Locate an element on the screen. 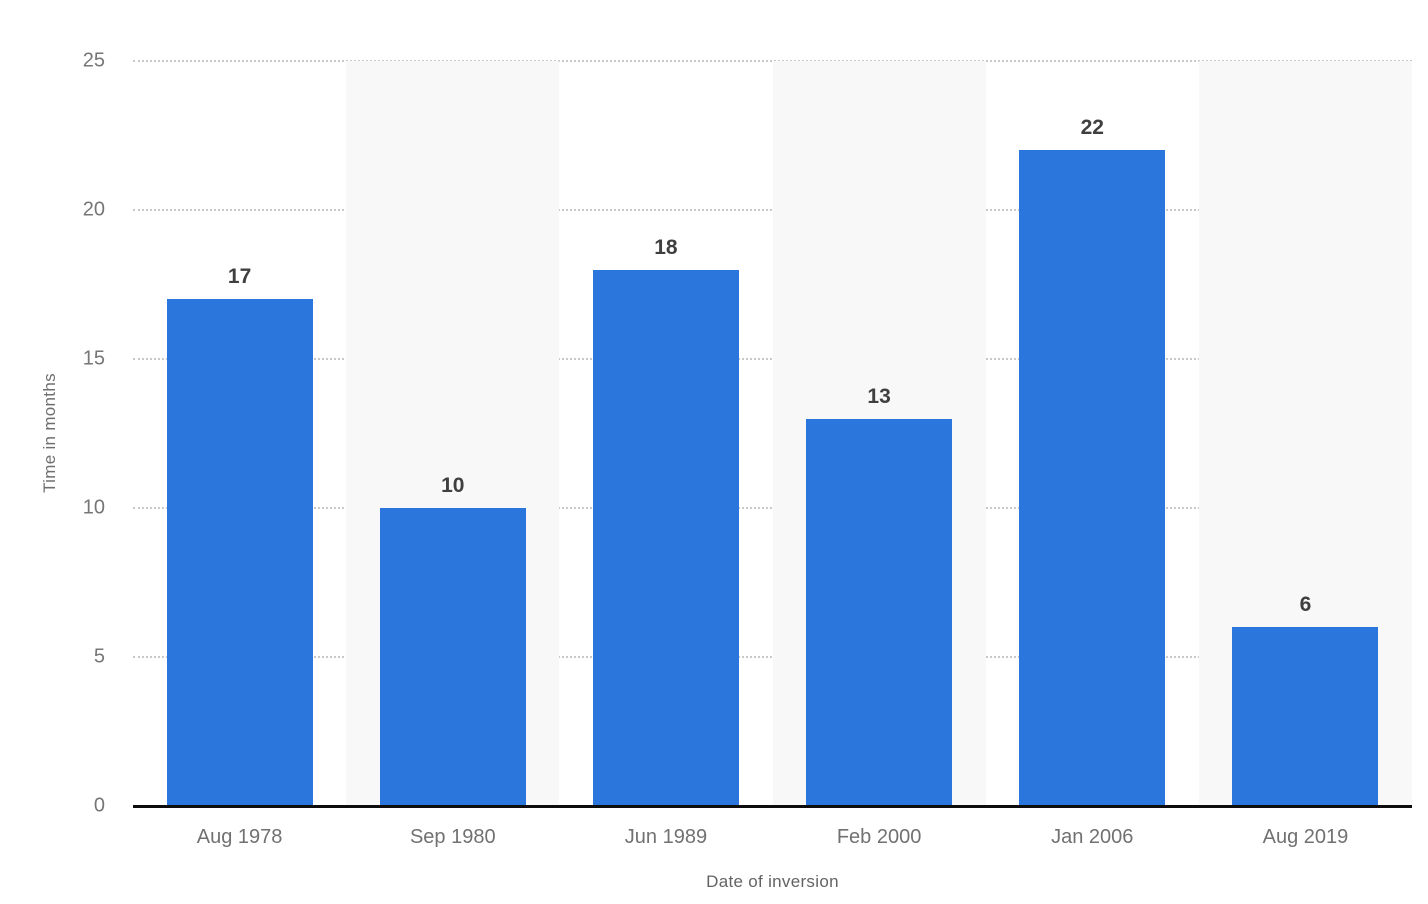  x-axis-title: Date of inversion is located at coordinates (772, 881).